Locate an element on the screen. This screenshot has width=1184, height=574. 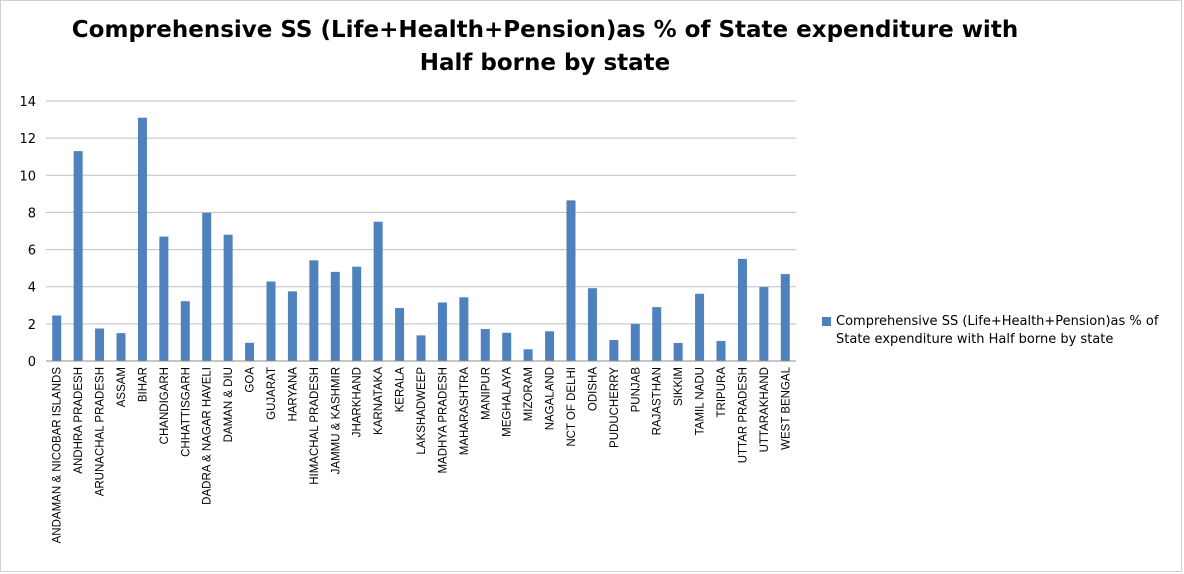
x-tick-label: HARYANA is located at coordinates (293, 394).